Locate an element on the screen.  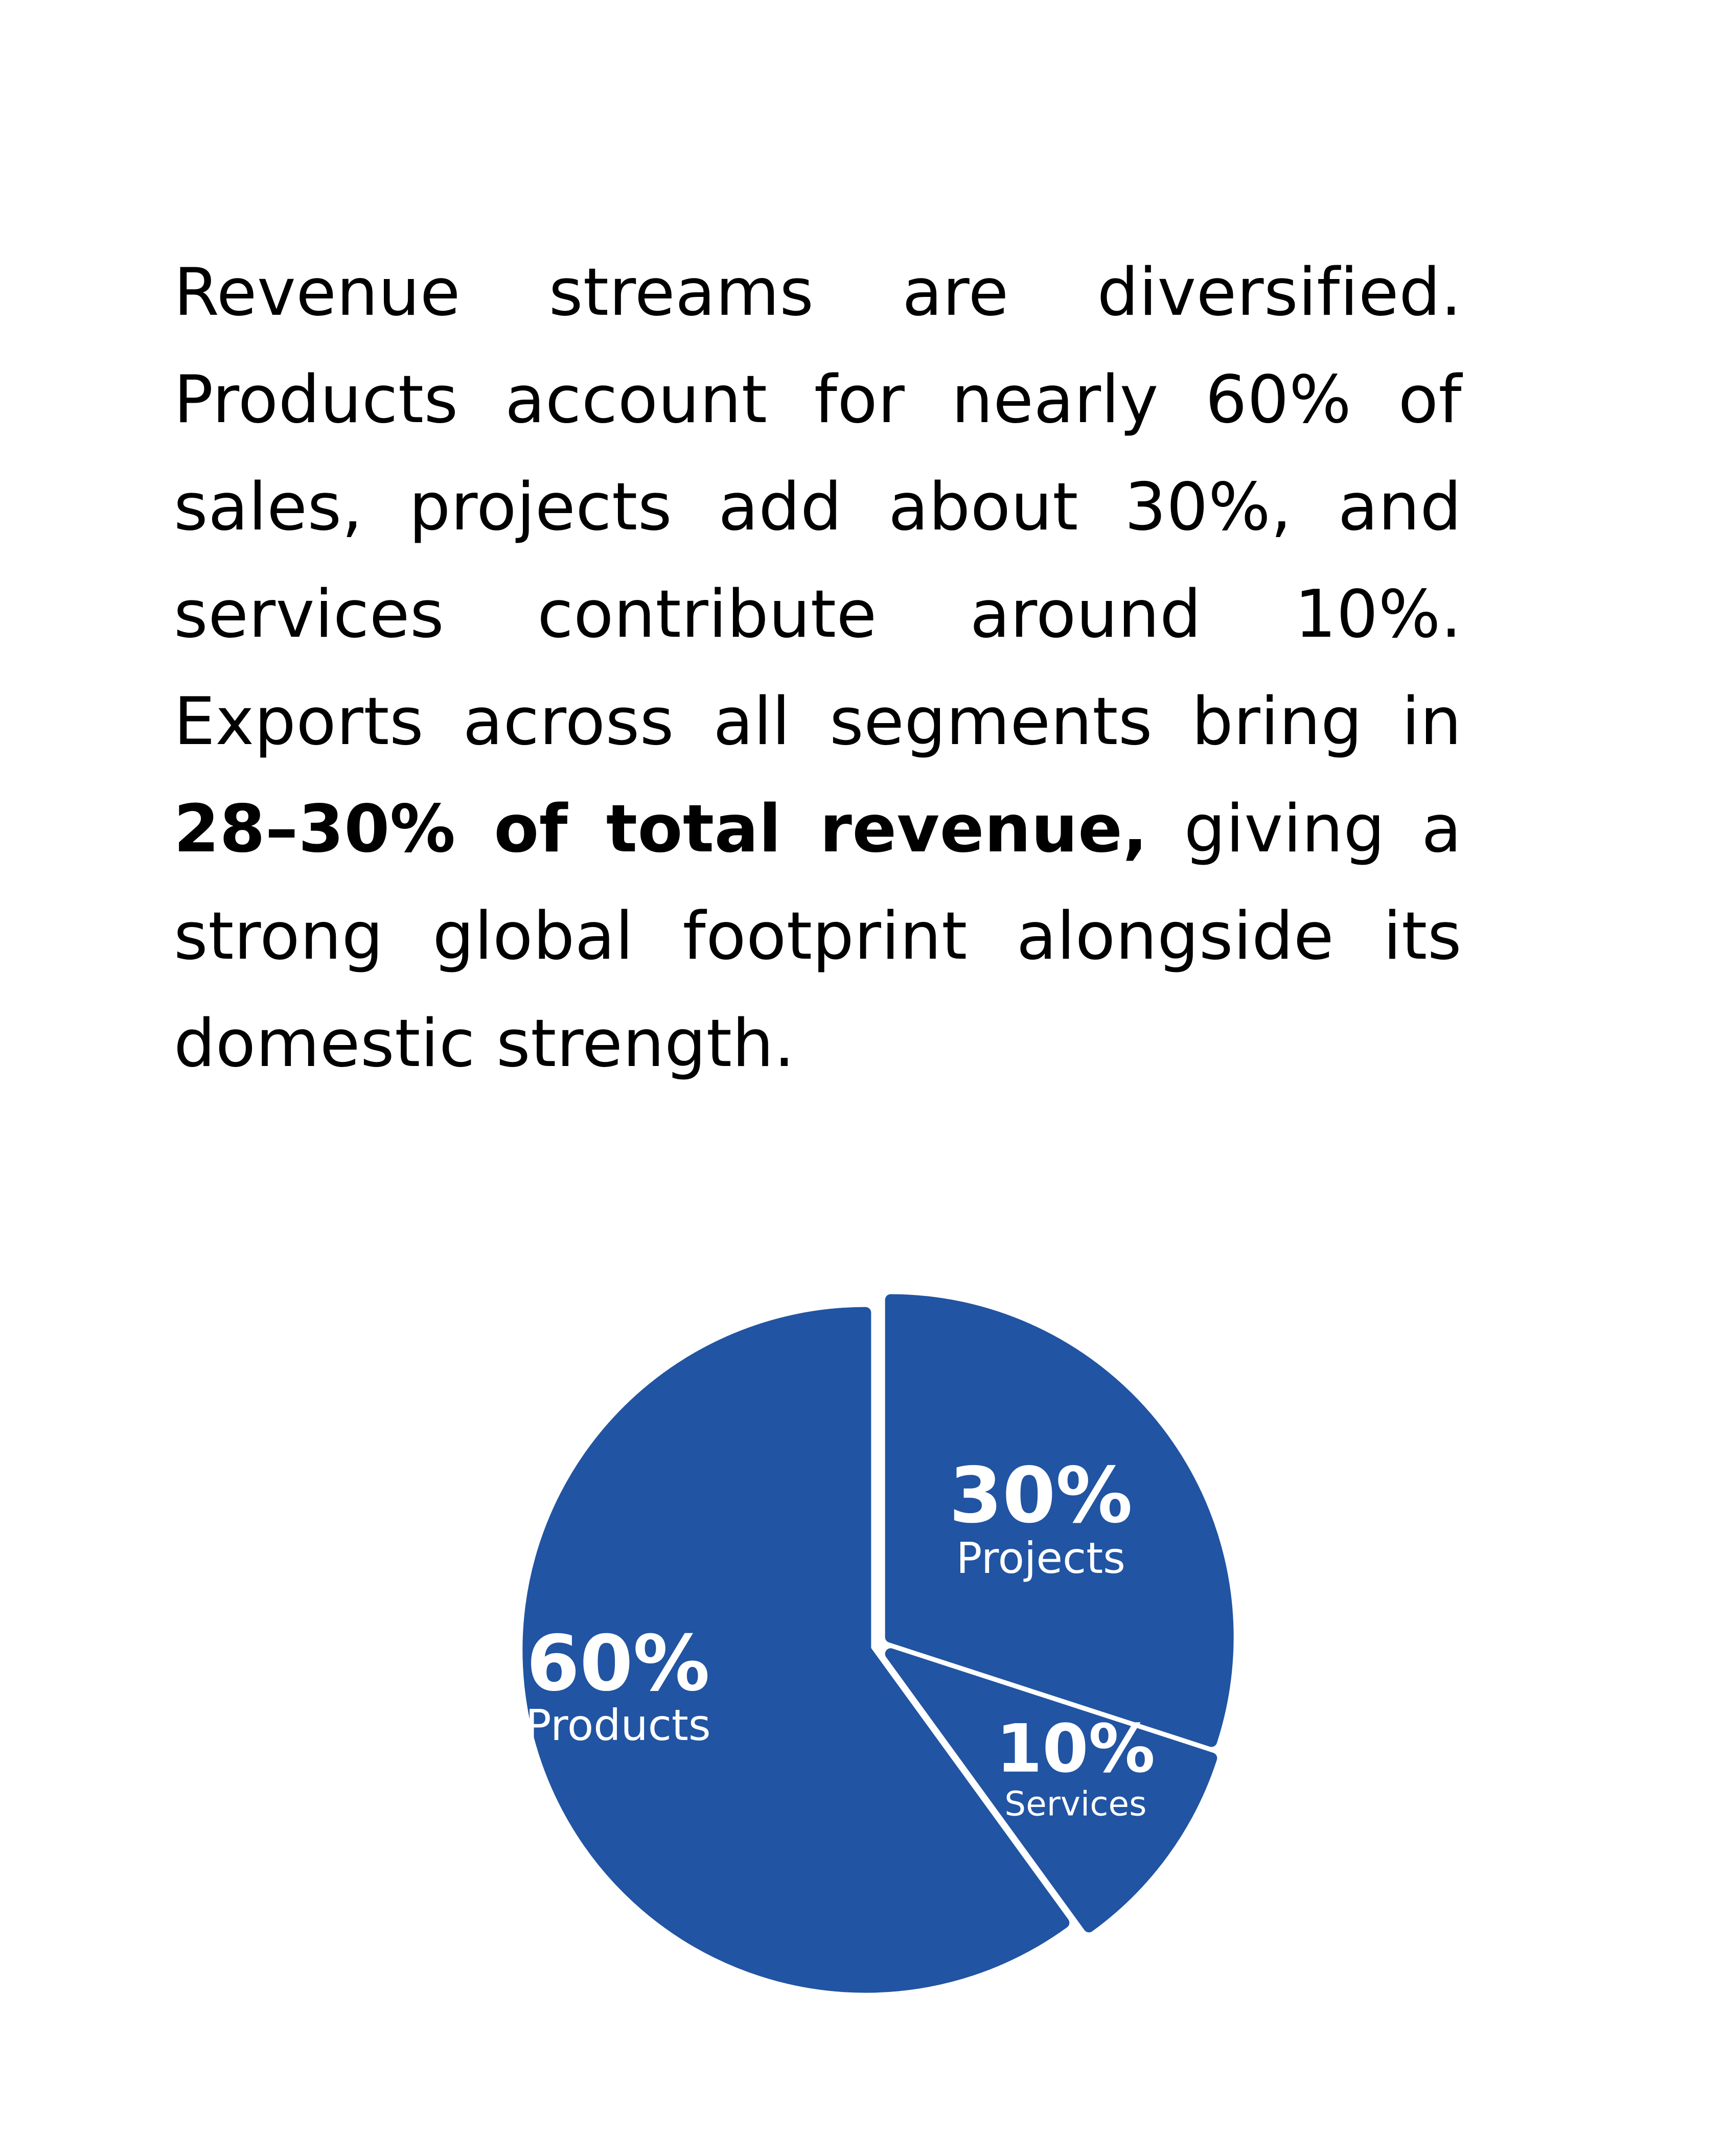
pie-label-category-services: Services is located at coordinates (1075, 1804).